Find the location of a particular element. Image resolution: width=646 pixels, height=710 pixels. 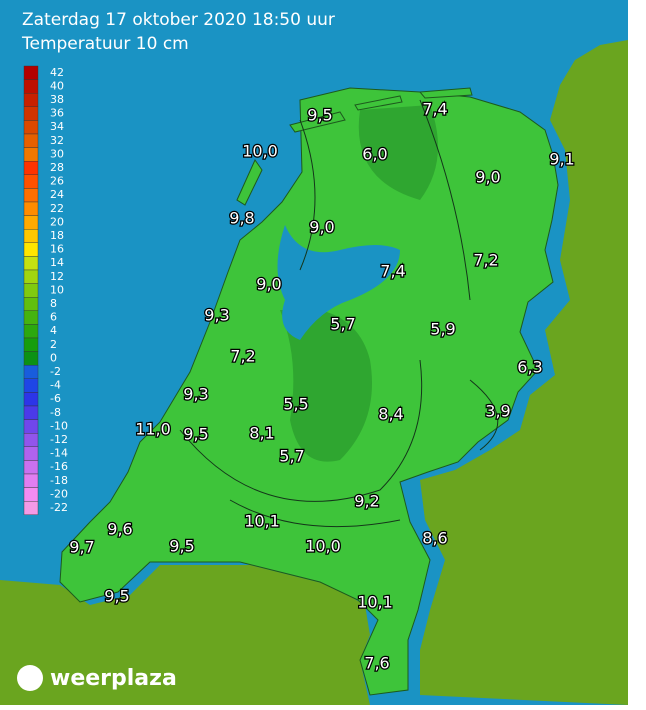

station-value: 7,2 is located at coordinates (485, 260).